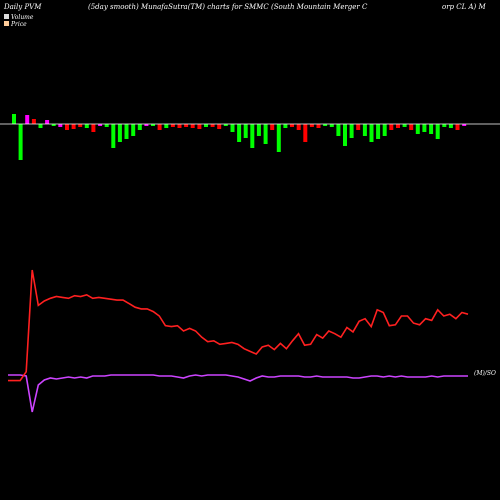  Describe the element at coordinates (6, 16) in the screenshot. I see `legend-volume-swatch` at that location.